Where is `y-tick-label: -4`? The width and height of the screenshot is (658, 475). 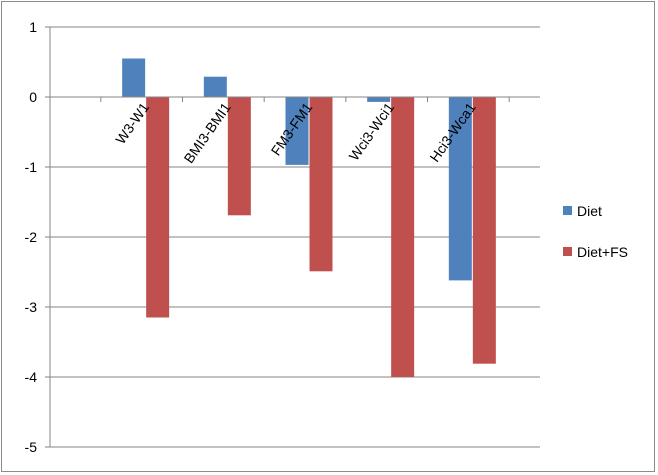
y-tick-label: -4 is located at coordinates (31, 377).